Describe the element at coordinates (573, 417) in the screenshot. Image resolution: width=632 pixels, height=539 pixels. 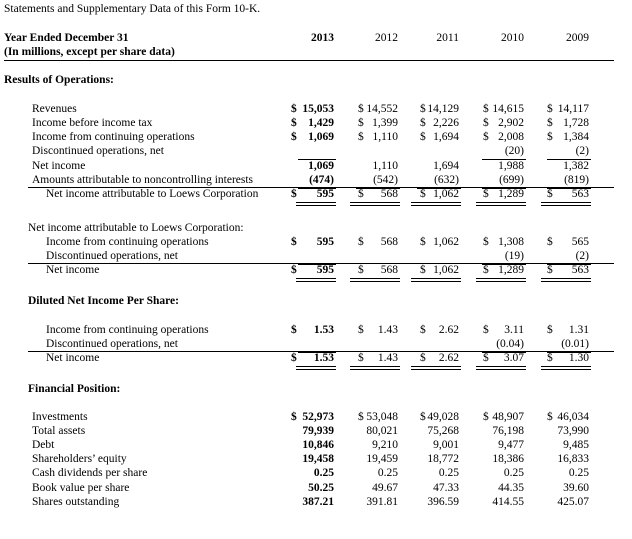
I see `cell-value: 46,034` at that location.